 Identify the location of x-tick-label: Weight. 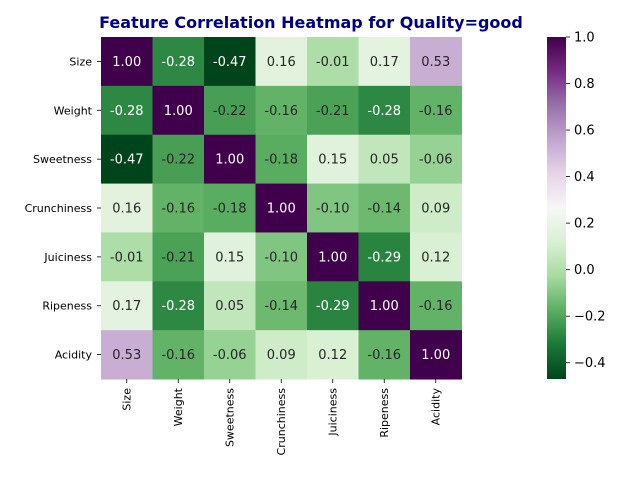
(178, 406).